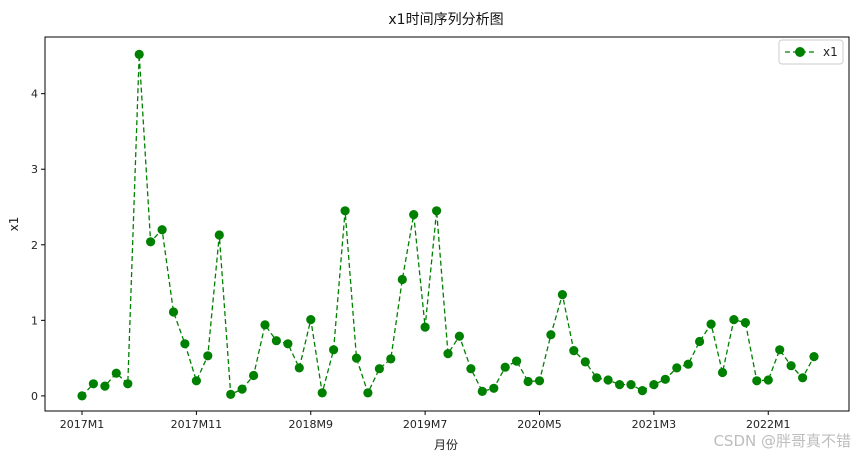  I want to click on x-tick-label: 2017M1, so click(82, 424).